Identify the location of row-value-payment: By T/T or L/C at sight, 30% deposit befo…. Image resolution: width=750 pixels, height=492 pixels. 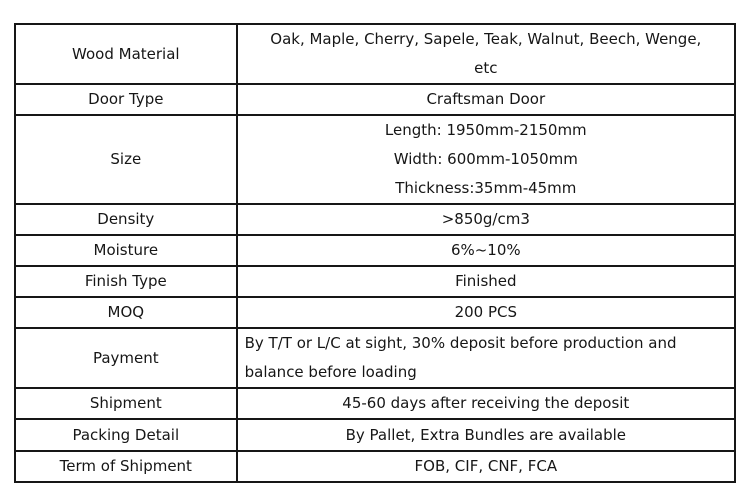
(486, 358).